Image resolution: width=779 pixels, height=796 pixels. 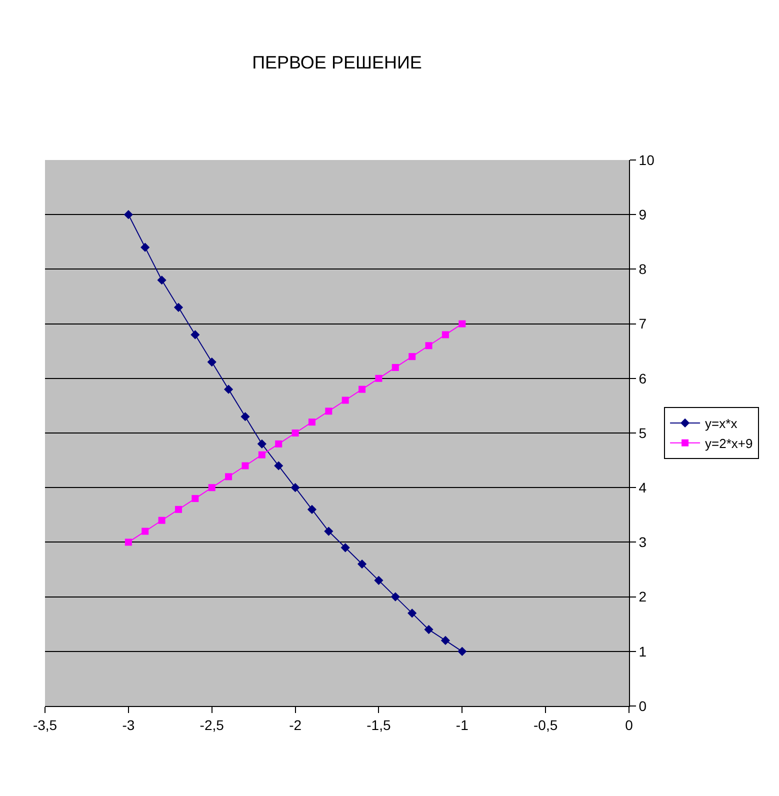 What do you see at coordinates (212, 724) in the screenshot?
I see `x-tick-label: -2,5` at bounding box center [212, 724].